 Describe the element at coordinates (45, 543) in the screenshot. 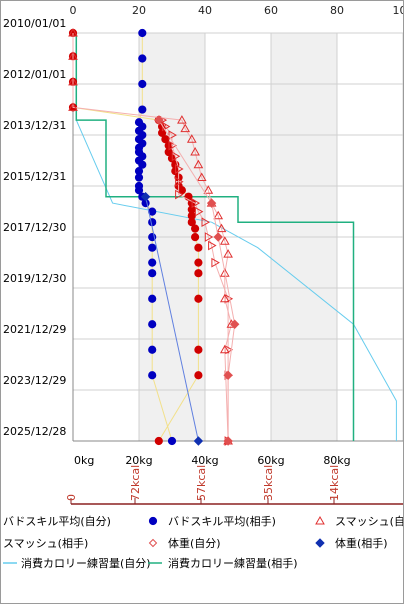

I see `legend-item: スマッシュ(相手)` at that location.